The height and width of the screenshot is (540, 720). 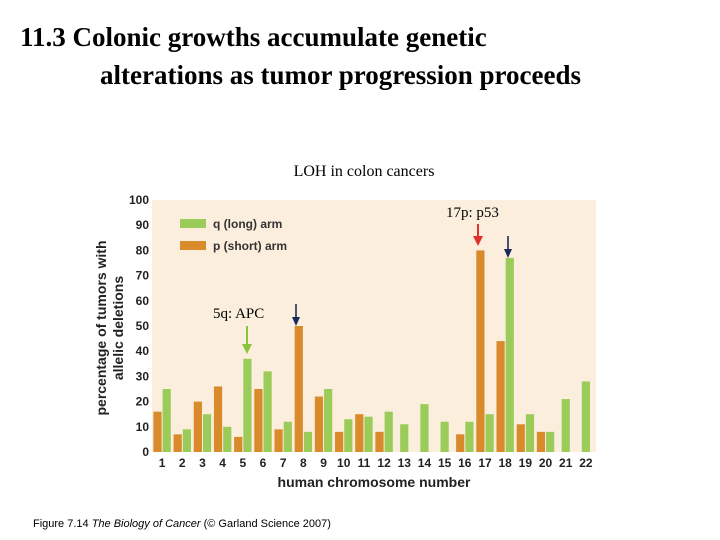 What do you see at coordinates (143, 250) in the screenshot?
I see `y-tick-label: 80` at bounding box center [143, 250].